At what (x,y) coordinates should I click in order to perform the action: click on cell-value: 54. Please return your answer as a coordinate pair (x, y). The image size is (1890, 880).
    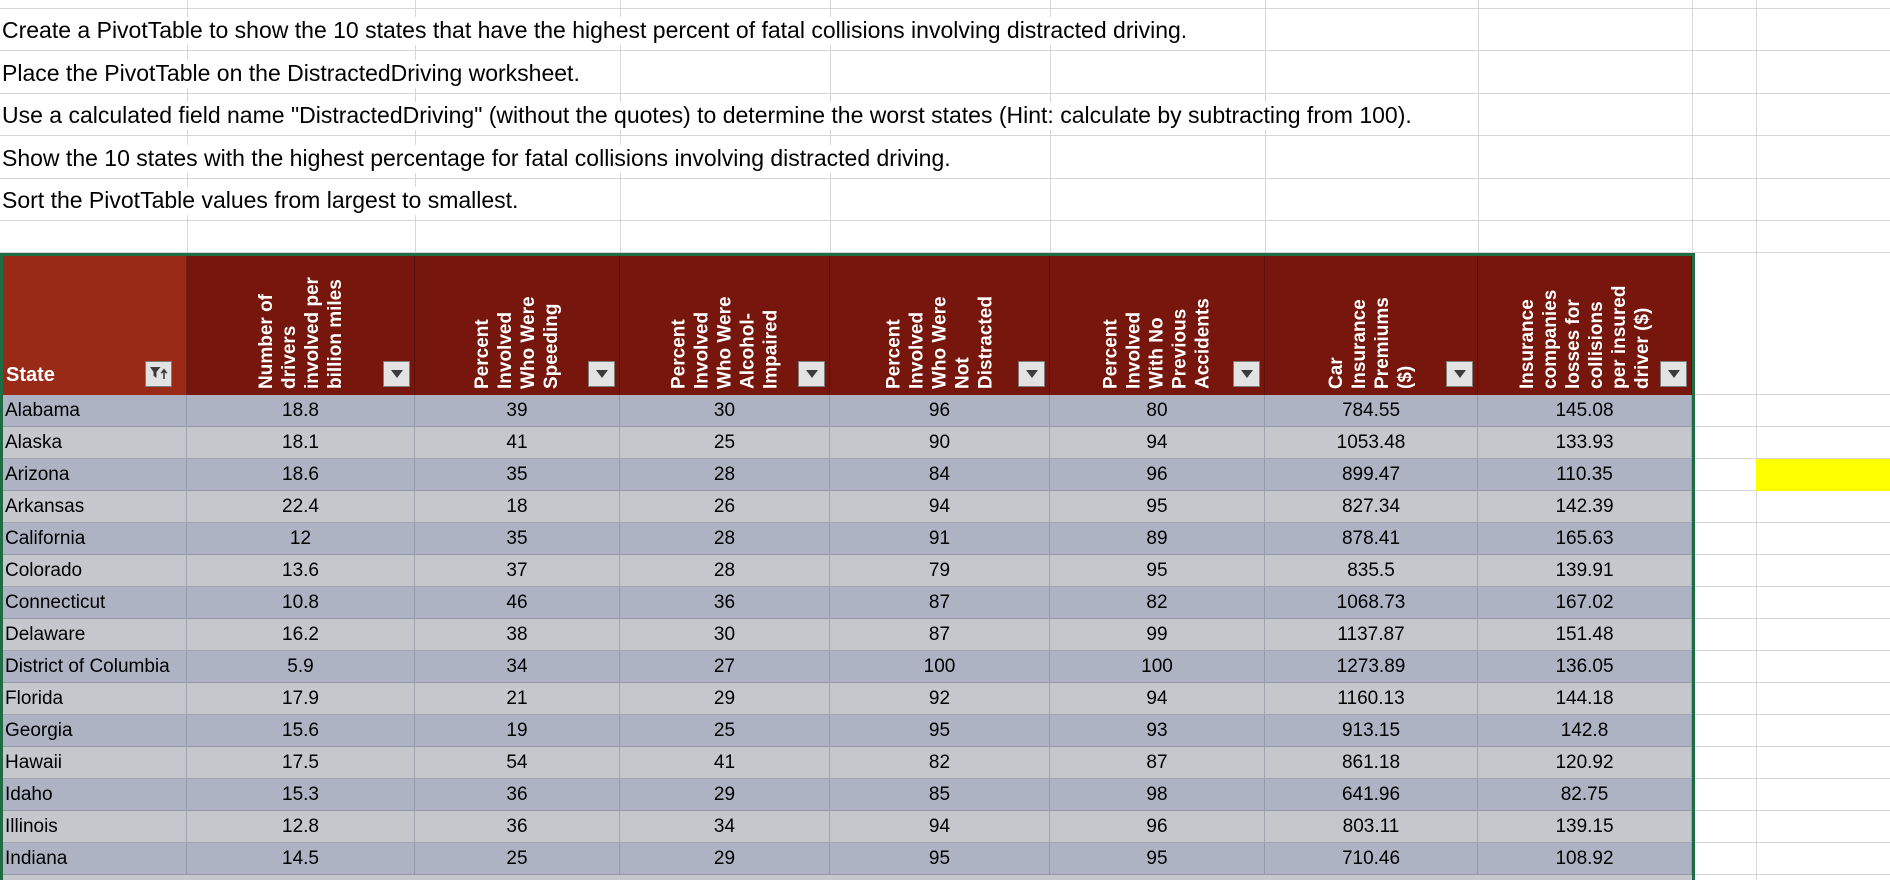
    Looking at the image, I should click on (517, 763).